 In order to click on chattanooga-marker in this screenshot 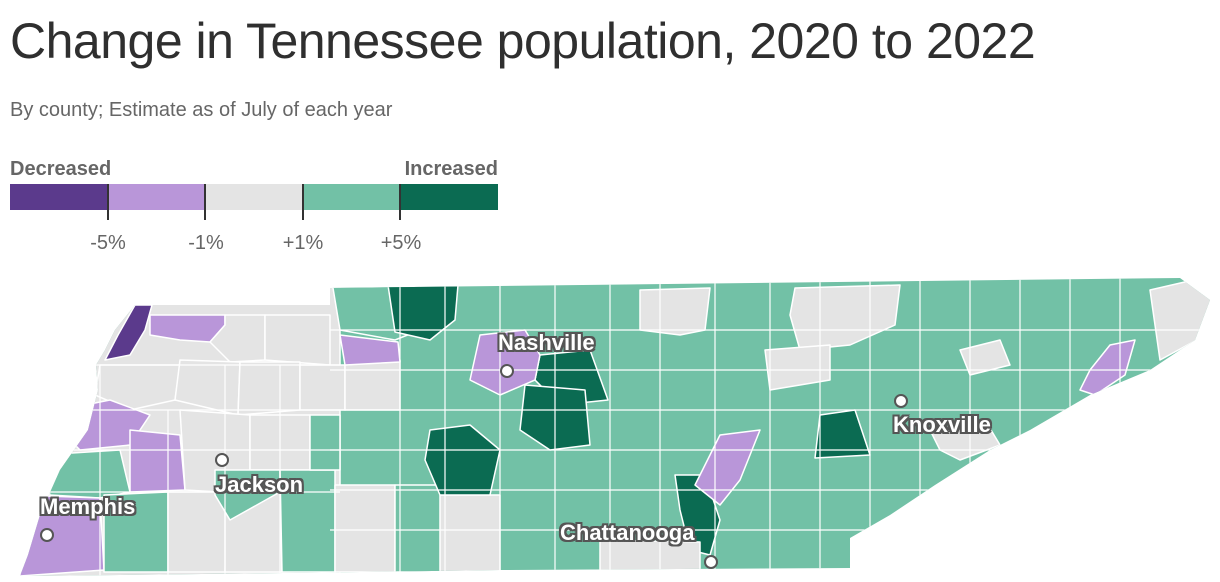, I will do `click(711, 562)`.